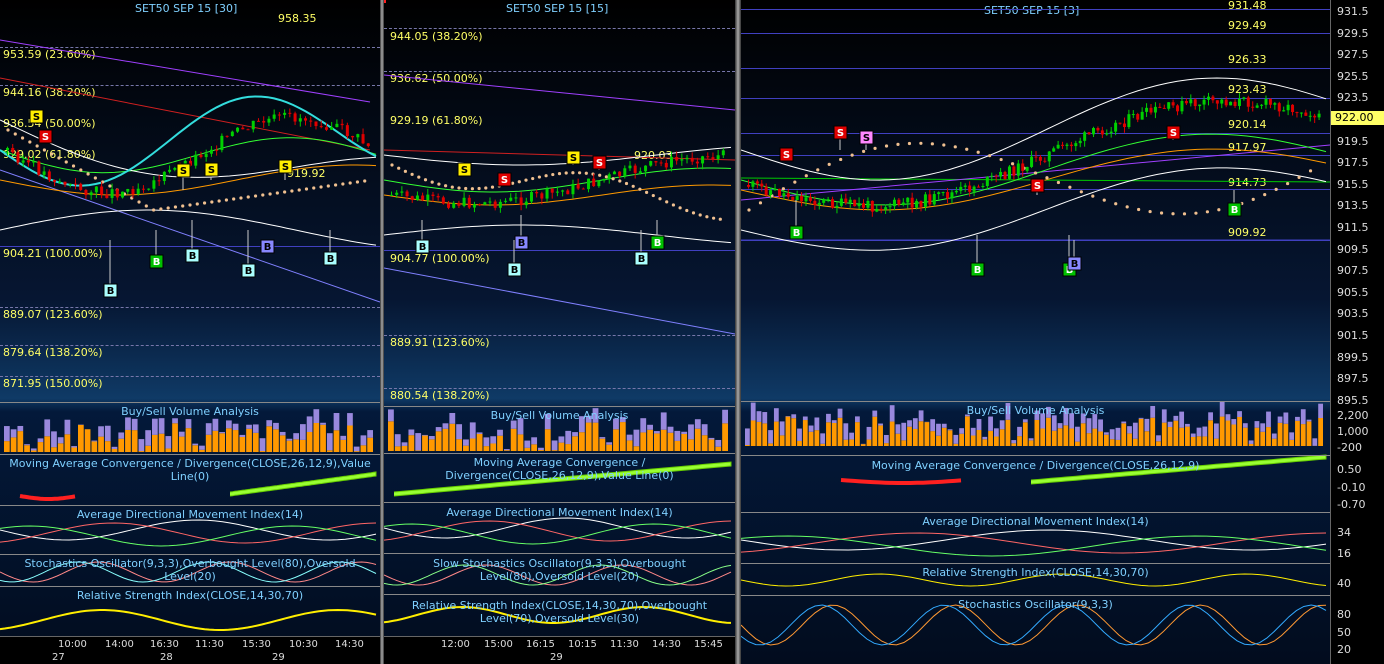 This screenshot has width=1384, height=664. I want to click on time-label: 11:30, so click(209, 644).